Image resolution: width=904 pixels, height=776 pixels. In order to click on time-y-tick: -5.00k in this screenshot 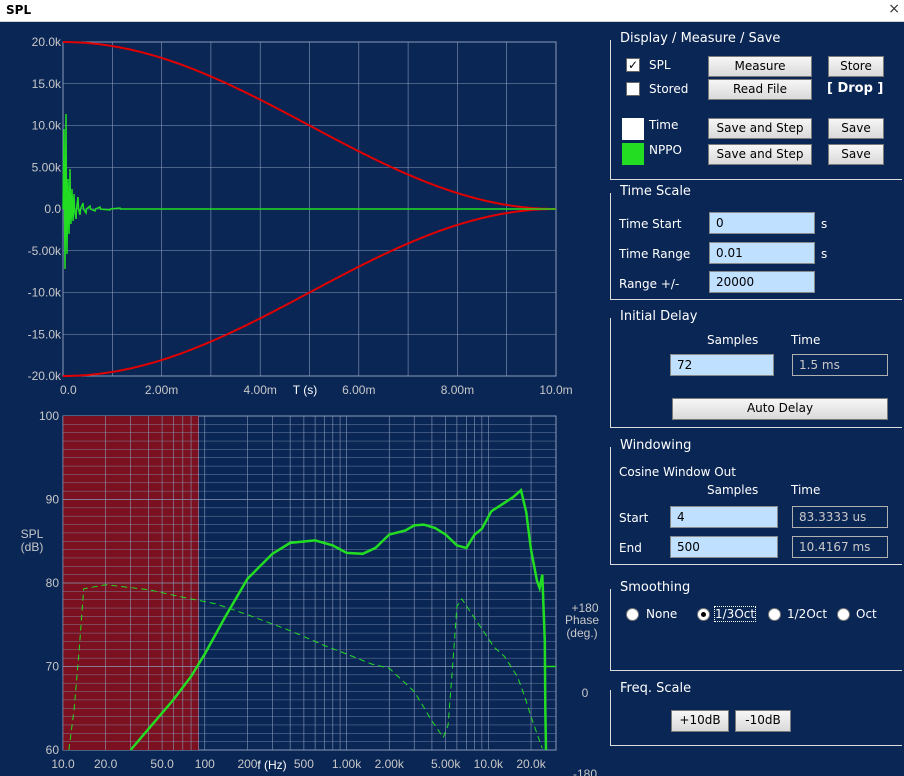, I will do `click(45, 251)`.